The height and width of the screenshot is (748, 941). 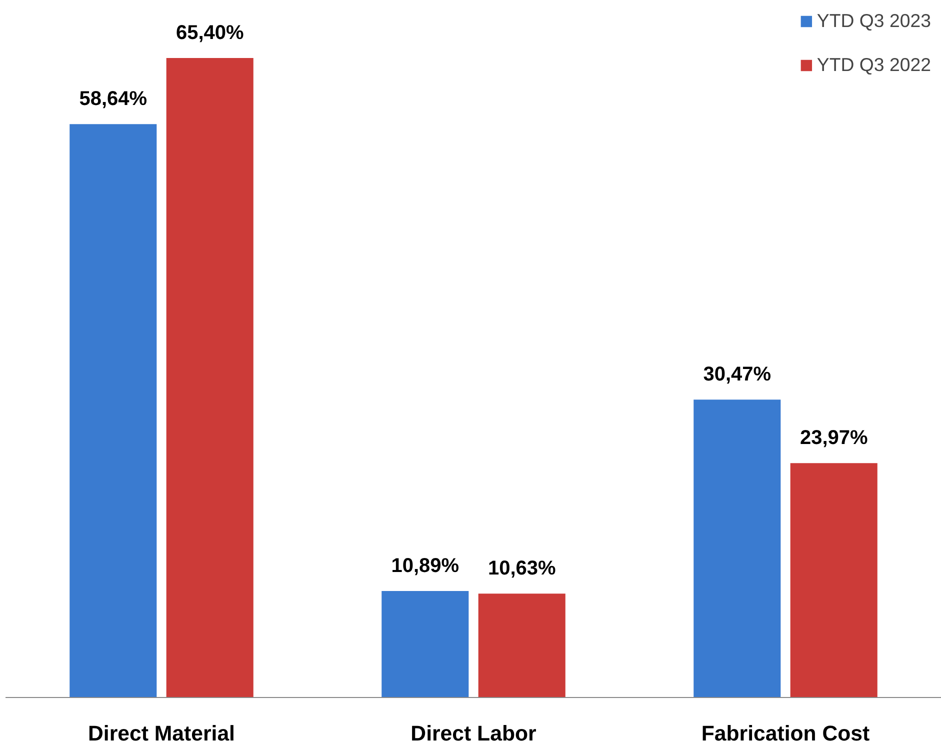 What do you see at coordinates (113, 99) in the screenshot?
I see `data-label: 58,64%` at bounding box center [113, 99].